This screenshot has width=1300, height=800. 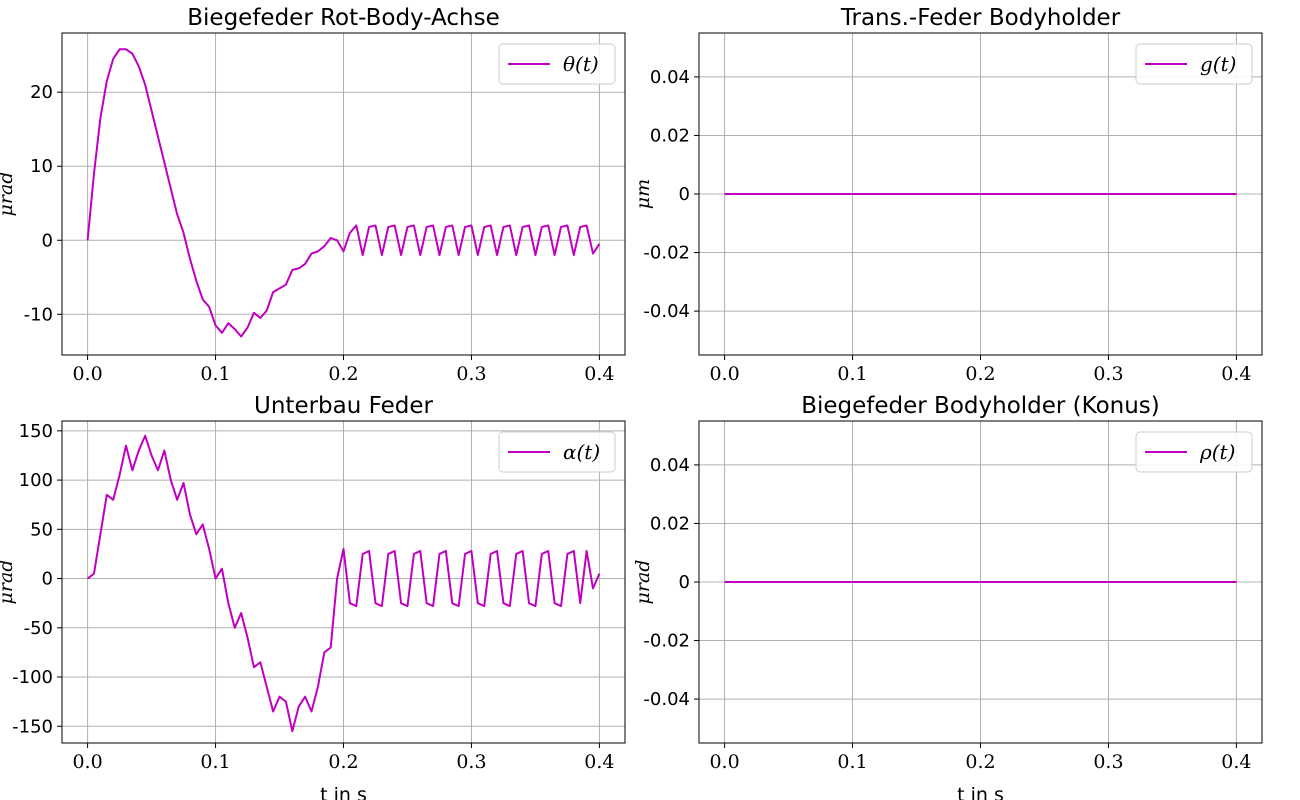 I want to click on y-tick-label: 10, so click(x=41, y=166).